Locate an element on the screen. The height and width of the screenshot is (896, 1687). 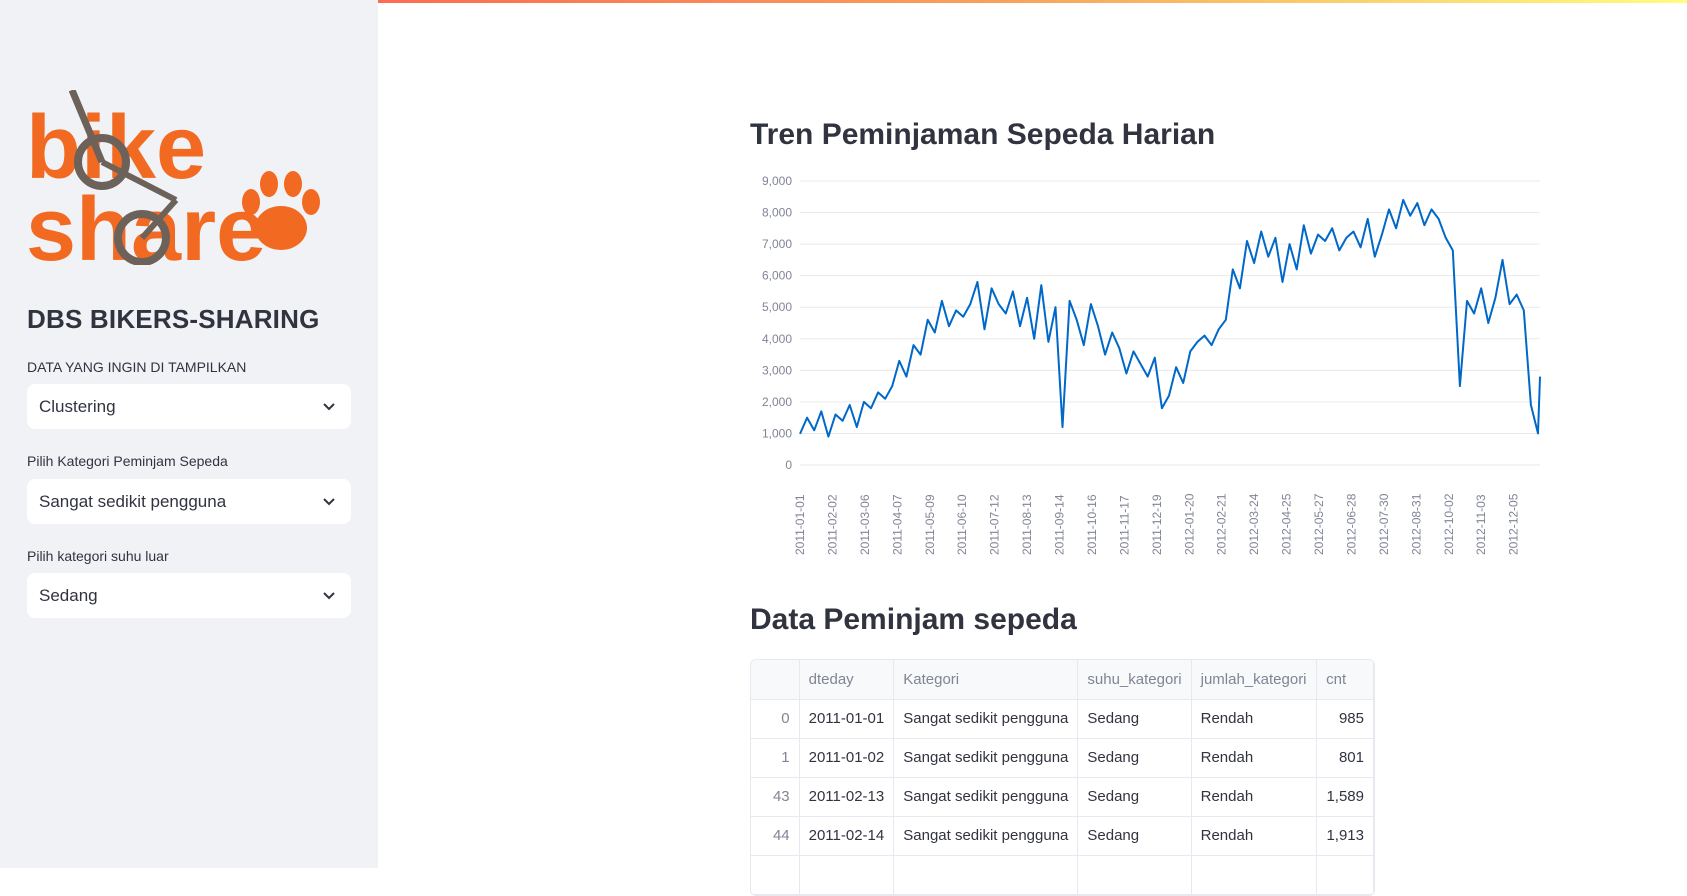
x-tick-label: 2012-04-25 is located at coordinates (1287, 524).